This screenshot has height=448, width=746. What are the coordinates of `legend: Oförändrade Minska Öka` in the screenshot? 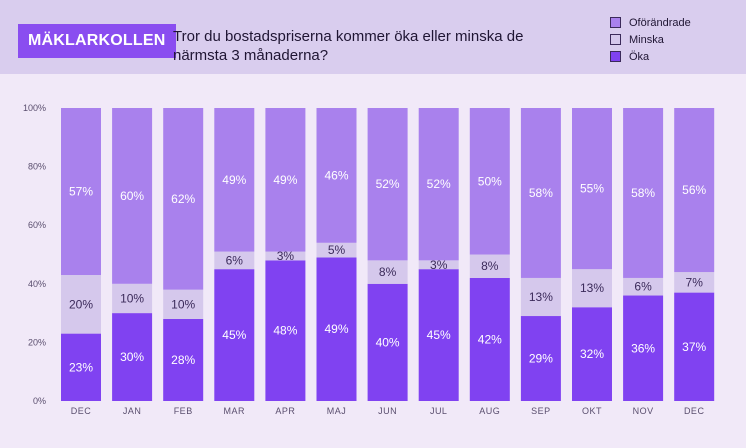 It's located at (650, 39).